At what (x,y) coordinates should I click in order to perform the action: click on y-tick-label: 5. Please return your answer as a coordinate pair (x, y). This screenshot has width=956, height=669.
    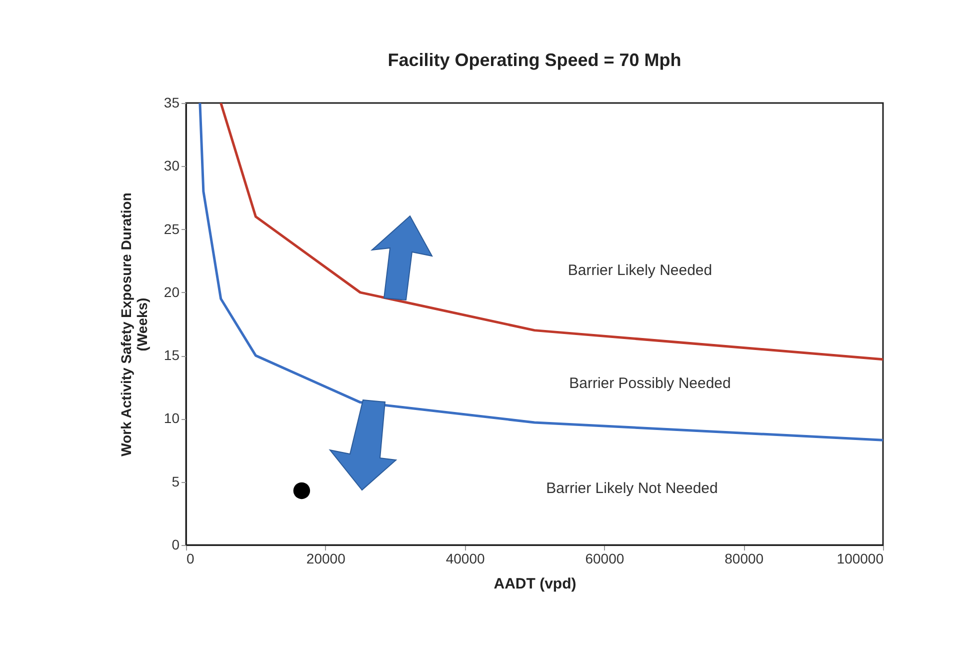
    Looking at the image, I should click on (176, 481).